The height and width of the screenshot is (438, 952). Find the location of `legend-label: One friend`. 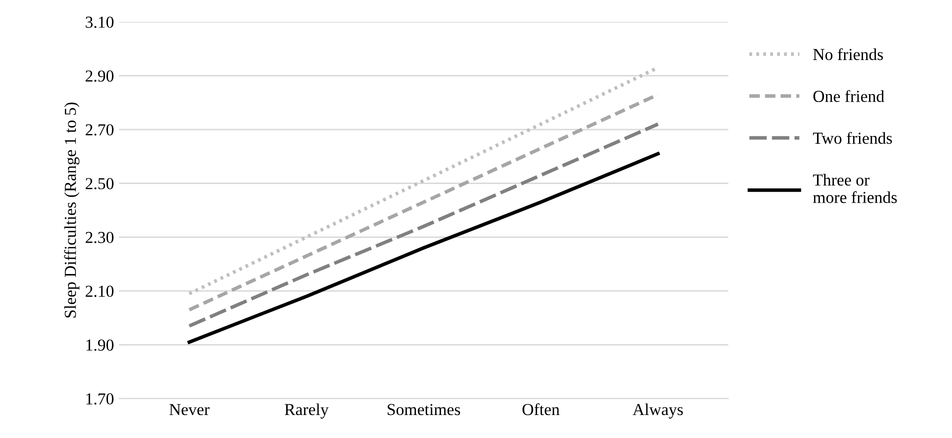

legend-label: One friend is located at coordinates (848, 96).